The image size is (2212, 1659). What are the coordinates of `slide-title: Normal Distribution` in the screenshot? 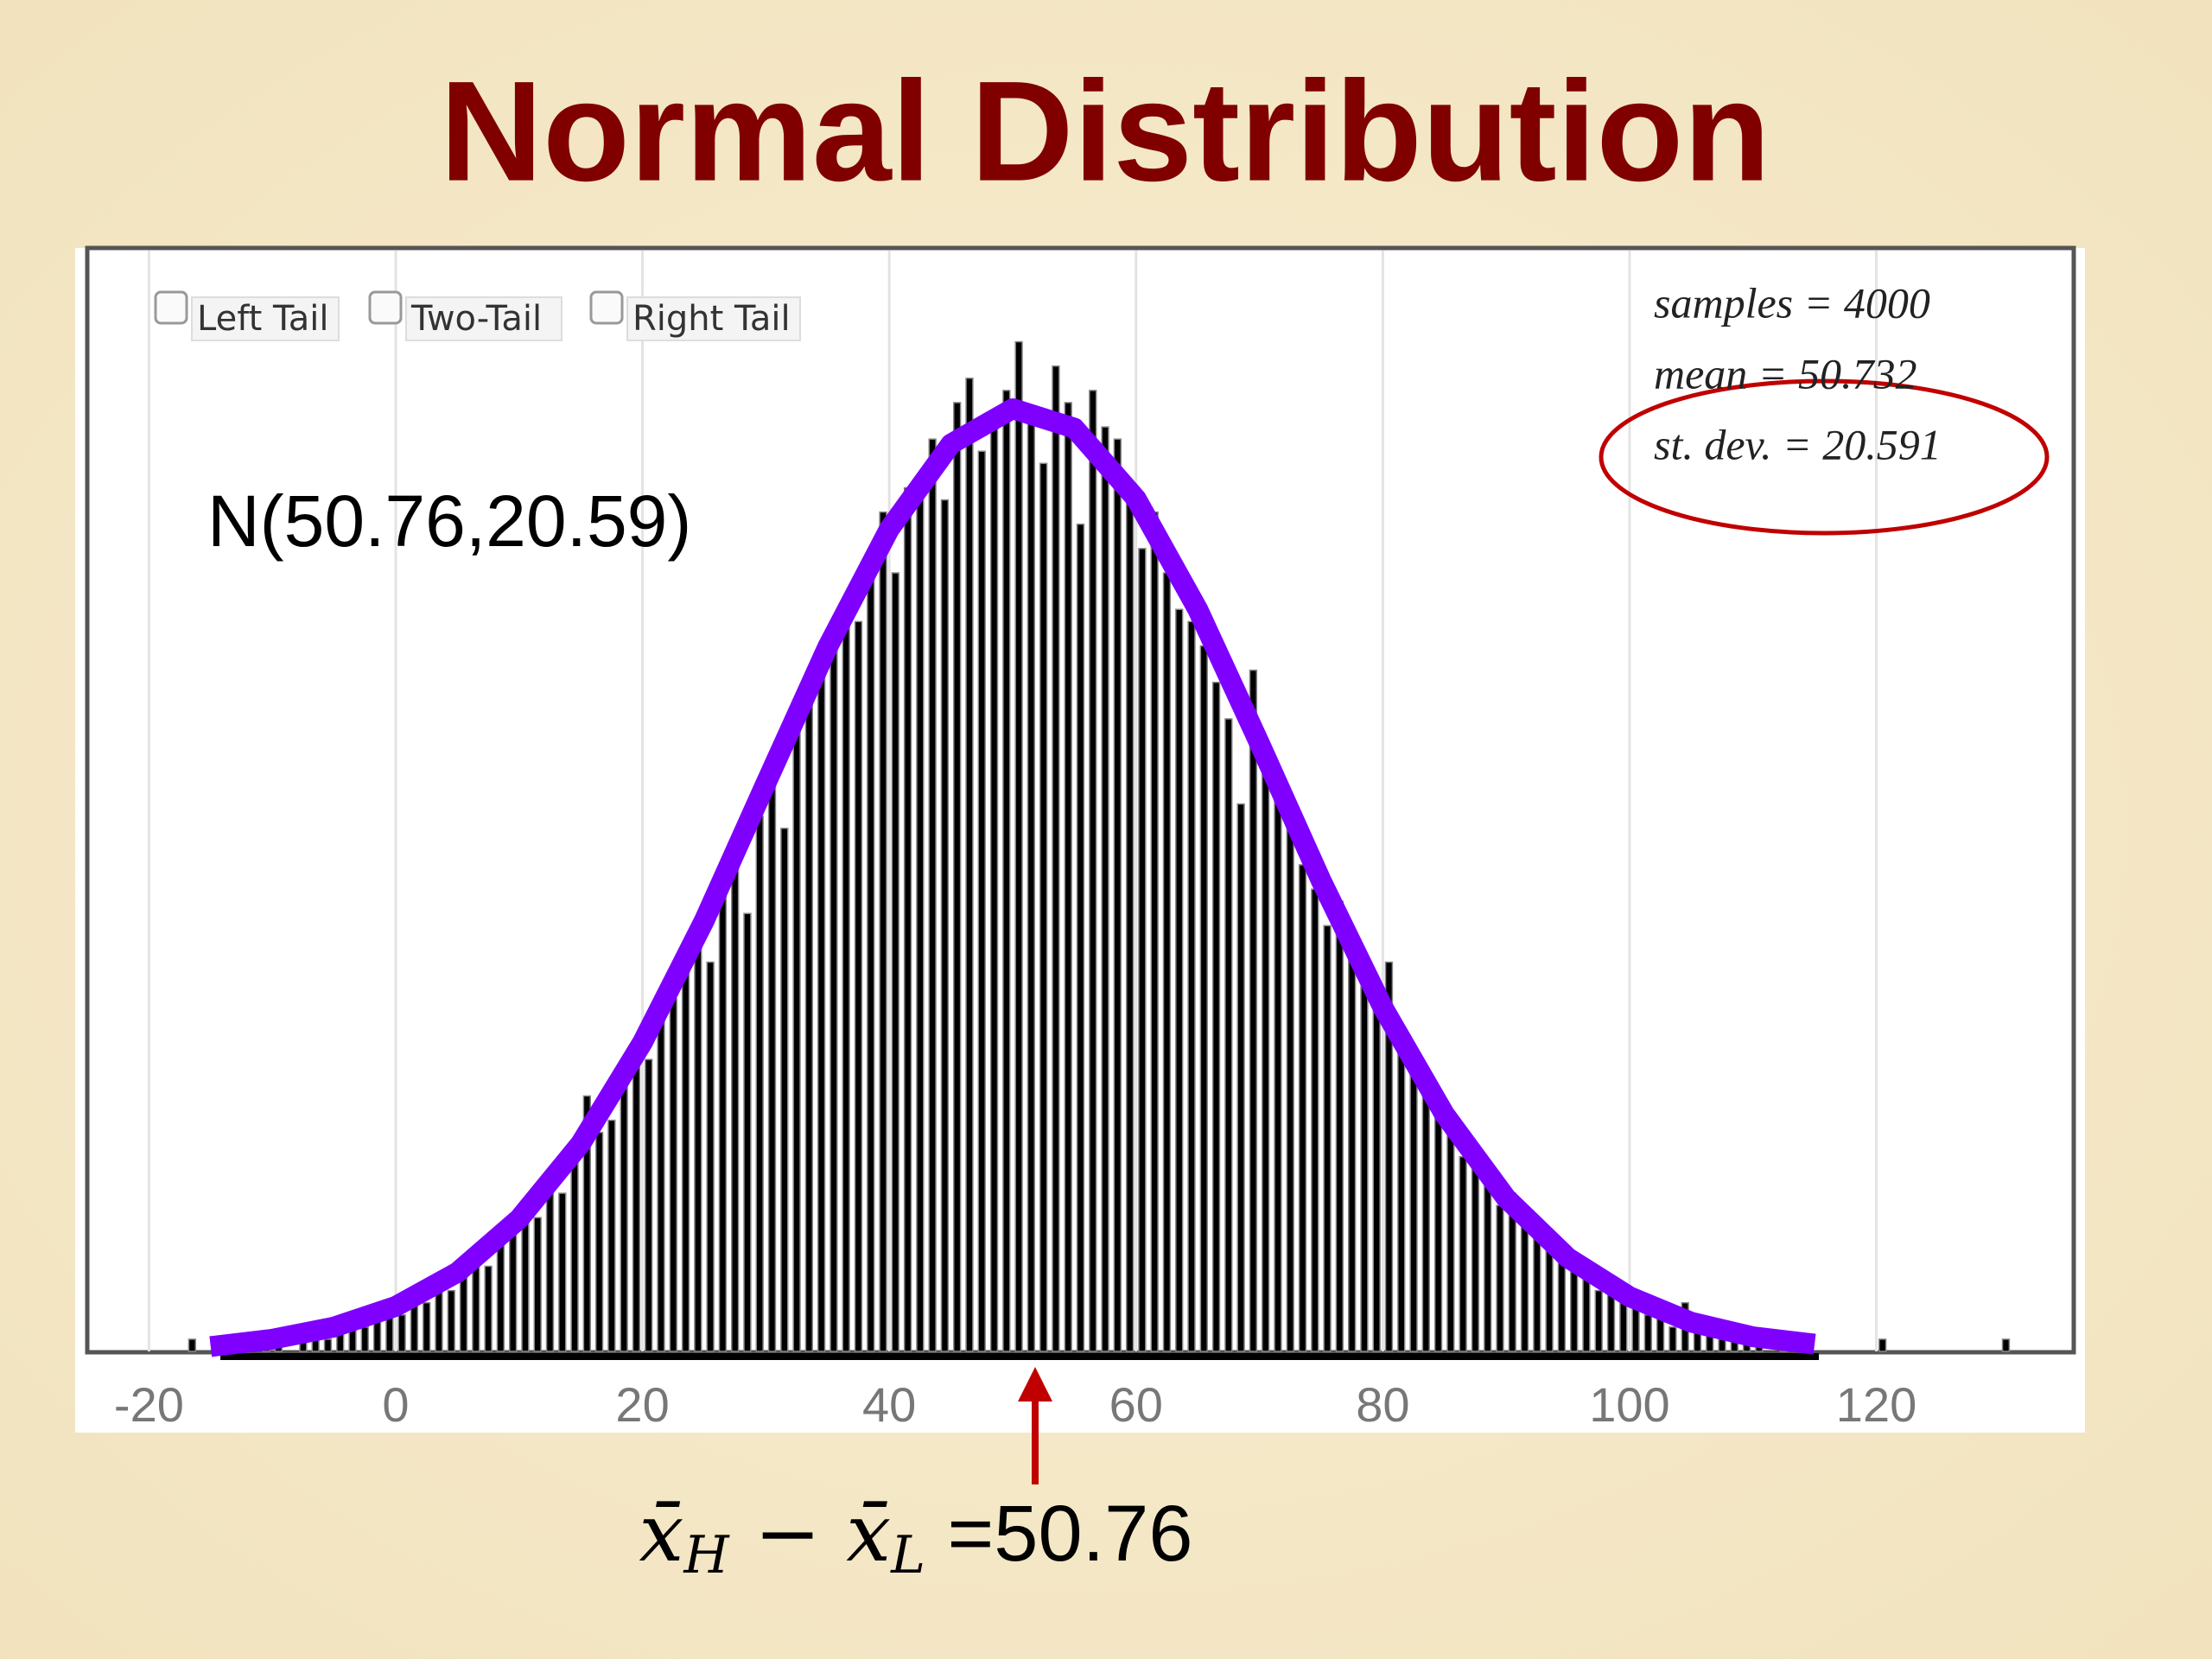 It's located at (1105, 131).